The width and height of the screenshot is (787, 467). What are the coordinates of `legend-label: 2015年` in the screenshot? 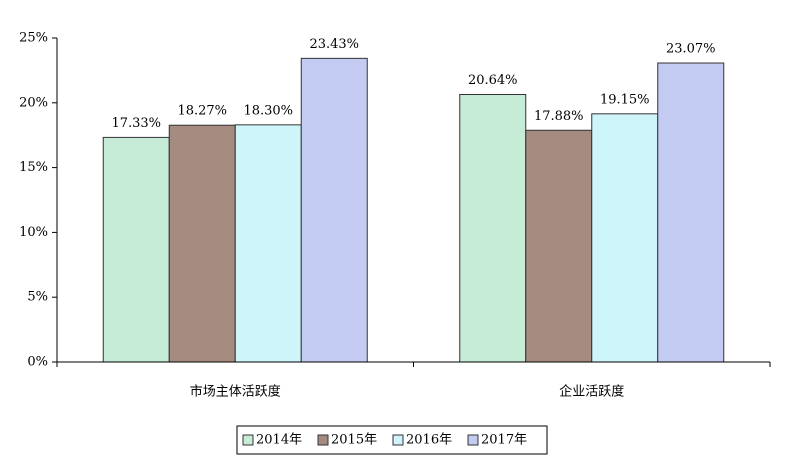 It's located at (354, 440).